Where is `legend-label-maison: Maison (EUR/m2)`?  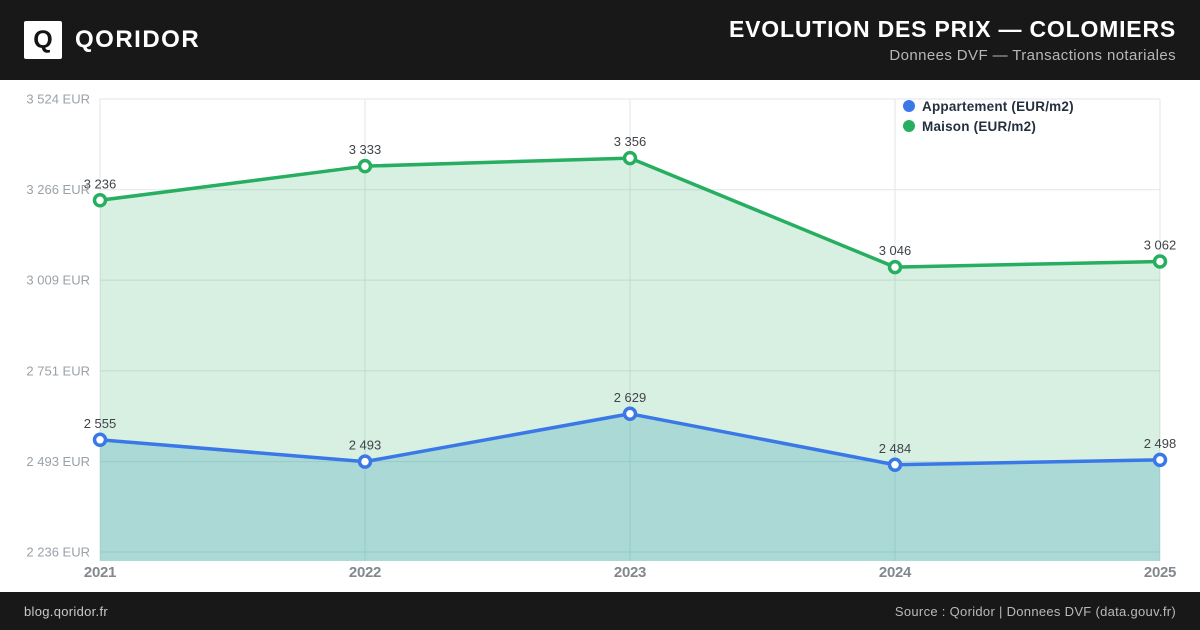 legend-label-maison: Maison (EUR/m2) is located at coordinates (979, 126).